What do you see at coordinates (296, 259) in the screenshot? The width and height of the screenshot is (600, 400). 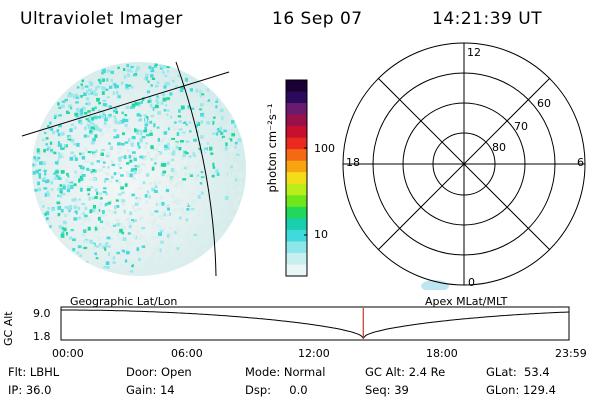 I see `colorbar-segment` at bounding box center [296, 259].